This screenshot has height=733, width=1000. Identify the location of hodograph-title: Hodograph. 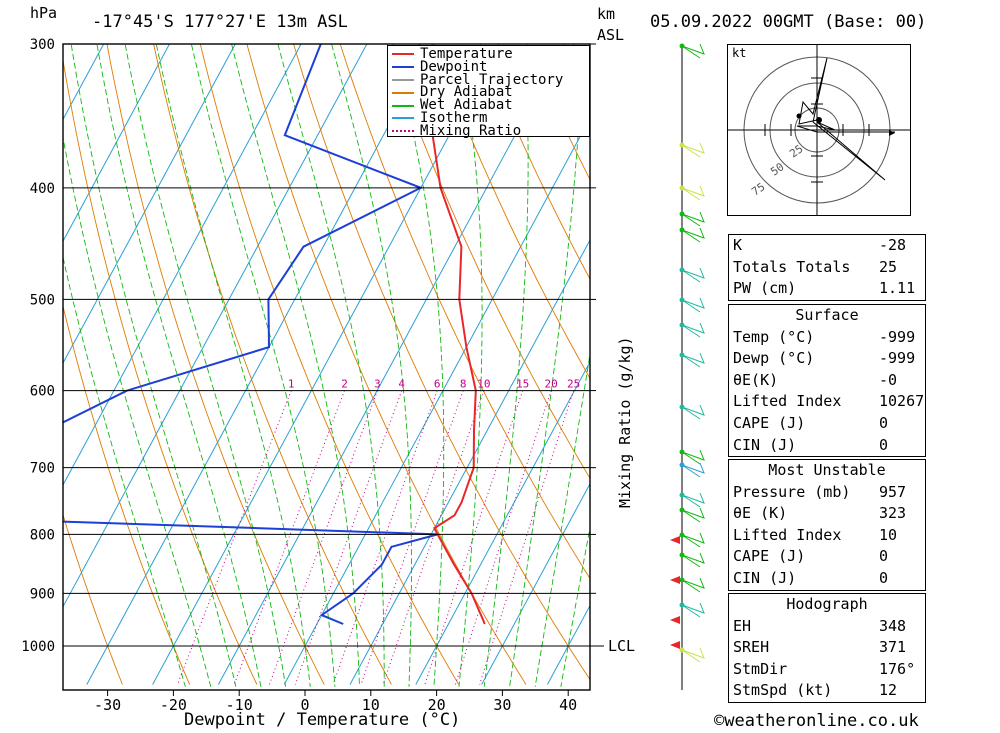
(827, 604).